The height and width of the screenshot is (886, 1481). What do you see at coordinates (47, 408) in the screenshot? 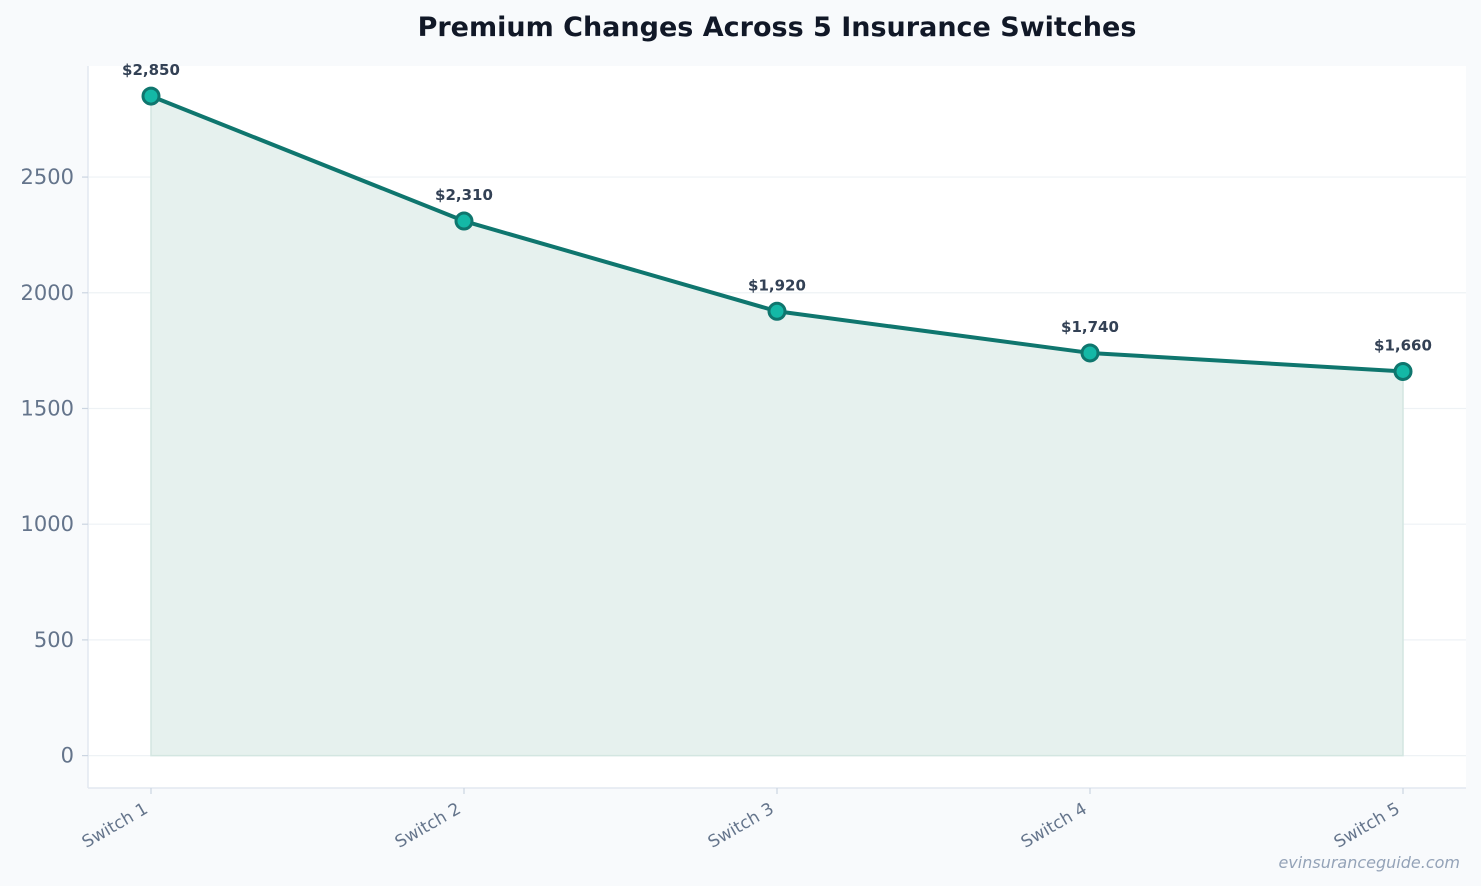
I see `y-tick-label: 1500` at bounding box center [47, 408].